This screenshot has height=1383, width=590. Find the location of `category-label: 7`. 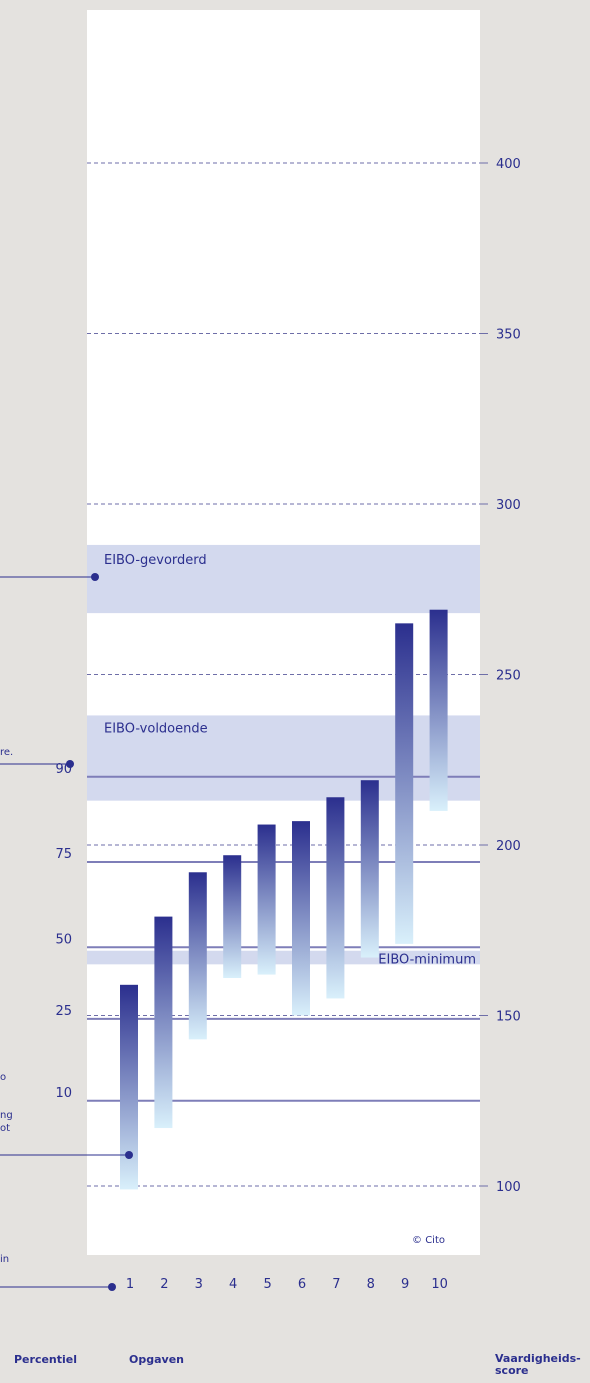

category-label: 7 is located at coordinates (336, 1284).